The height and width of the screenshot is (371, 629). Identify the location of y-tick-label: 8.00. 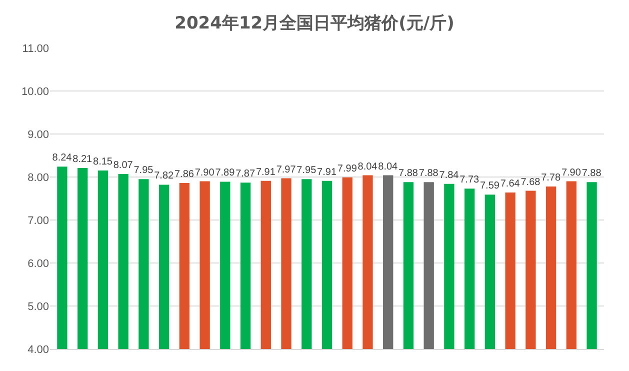
(38, 178).